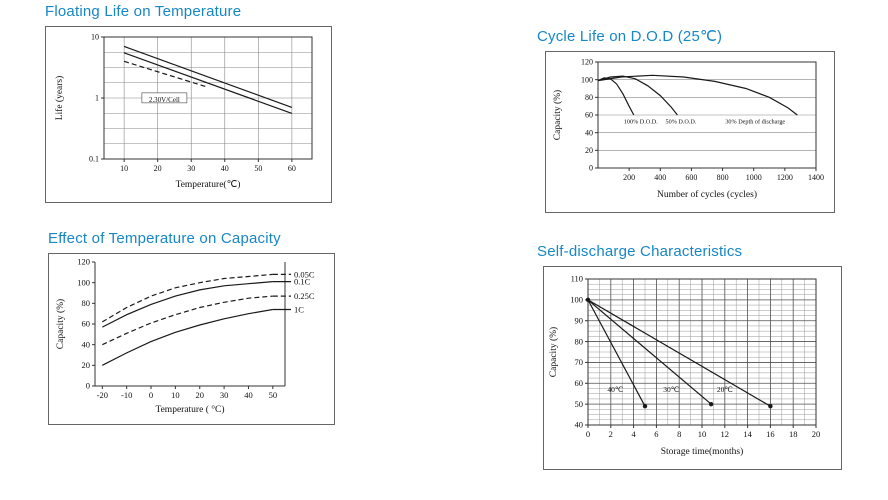 The width and height of the screenshot is (888, 500). I want to click on x-tick-label: 6, so click(656, 434).